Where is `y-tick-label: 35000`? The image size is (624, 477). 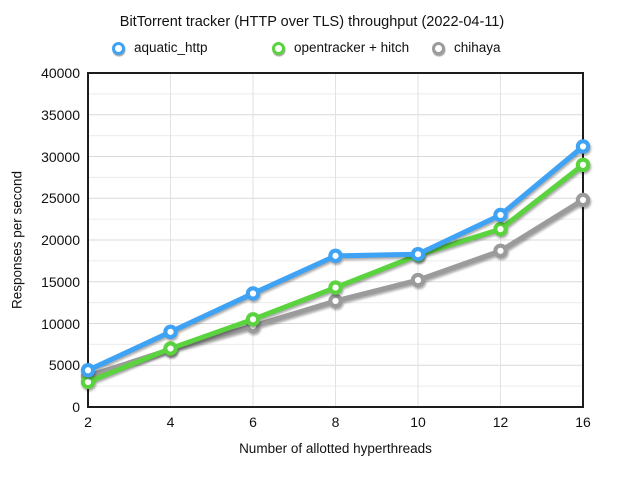
y-tick-label: 35000 is located at coordinates (60, 114).